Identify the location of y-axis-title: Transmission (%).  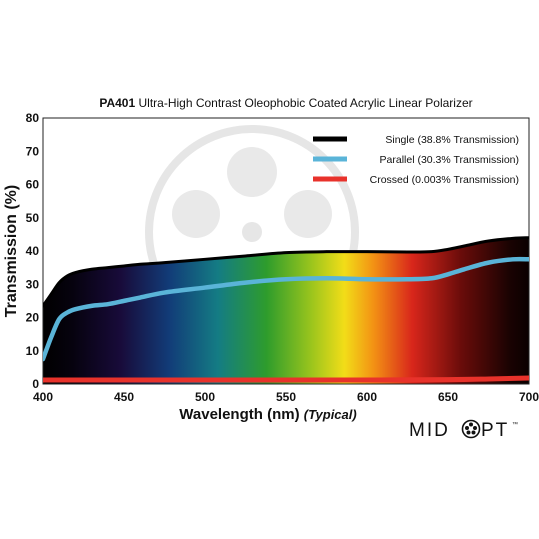
(11, 251).